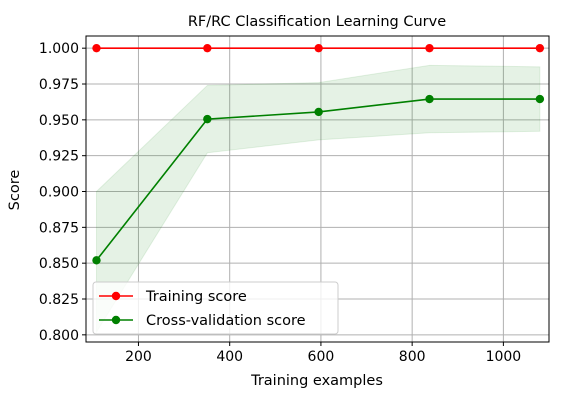 The width and height of the screenshot is (574, 408). I want to click on y-tick-label: 0.875, so click(59, 228).